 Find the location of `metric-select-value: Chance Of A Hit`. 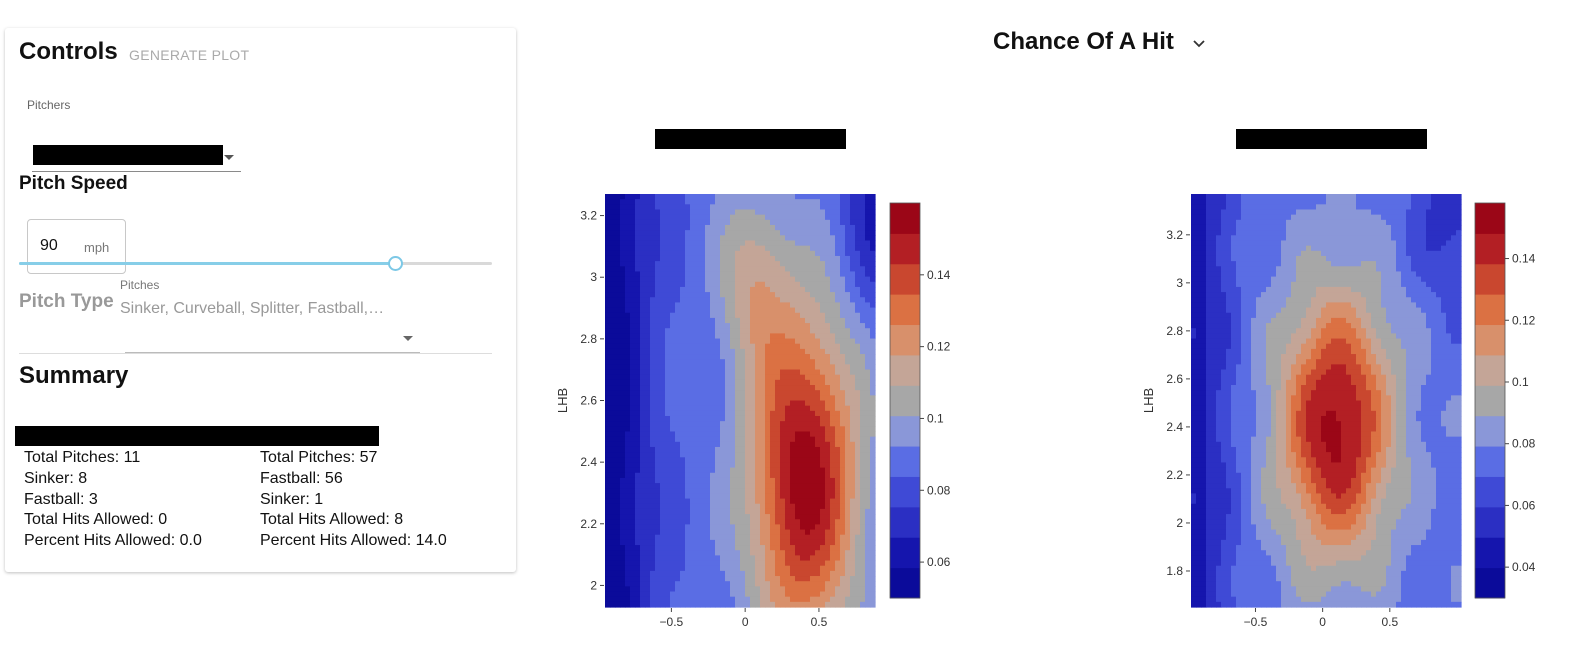

metric-select-value: Chance Of A Hit is located at coordinates (1083, 41).